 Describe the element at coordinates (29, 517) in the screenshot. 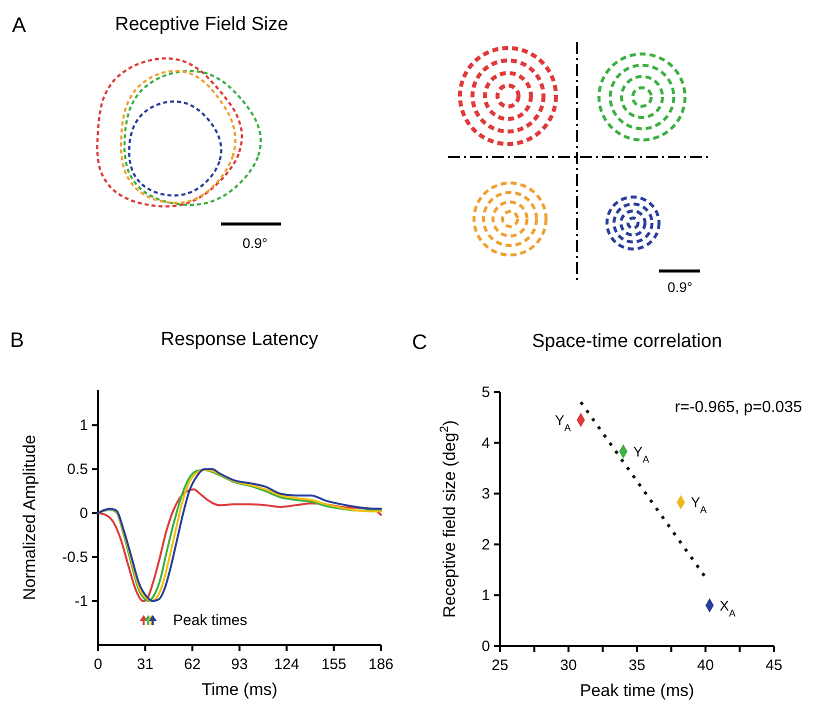

I see `y-axis-title: Normalized Amplitude` at that location.